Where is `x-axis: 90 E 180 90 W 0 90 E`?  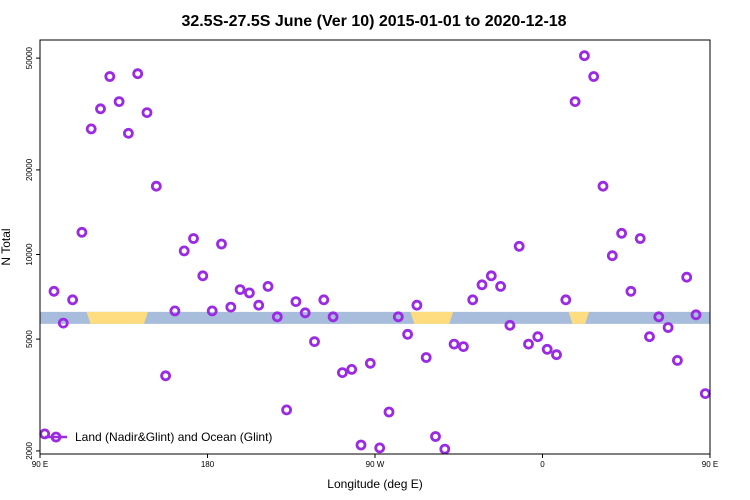 x-axis: 90 E 180 90 W 0 90 E is located at coordinates (375, 461).